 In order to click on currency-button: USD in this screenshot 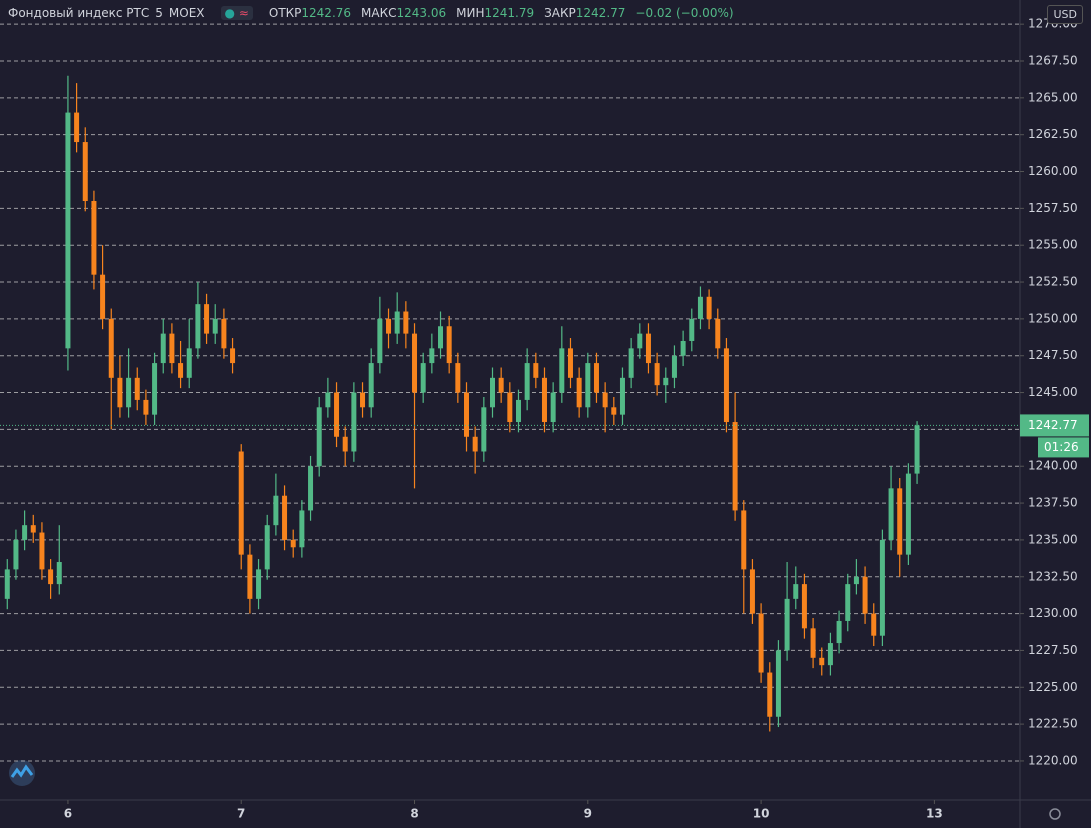, I will do `click(1065, 14)`.